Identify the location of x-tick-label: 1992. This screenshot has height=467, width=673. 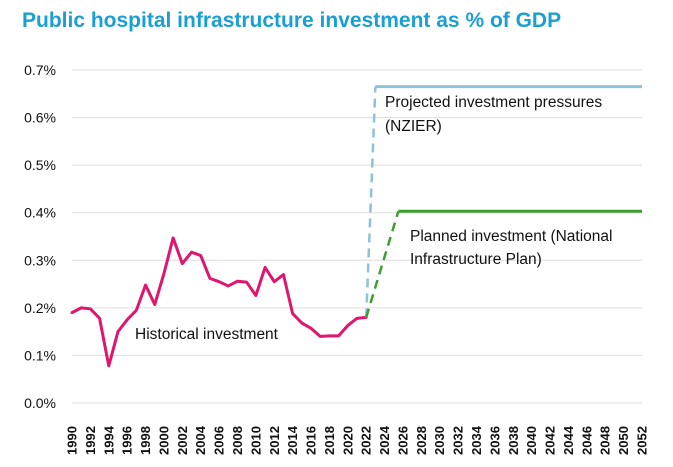
(90, 440).